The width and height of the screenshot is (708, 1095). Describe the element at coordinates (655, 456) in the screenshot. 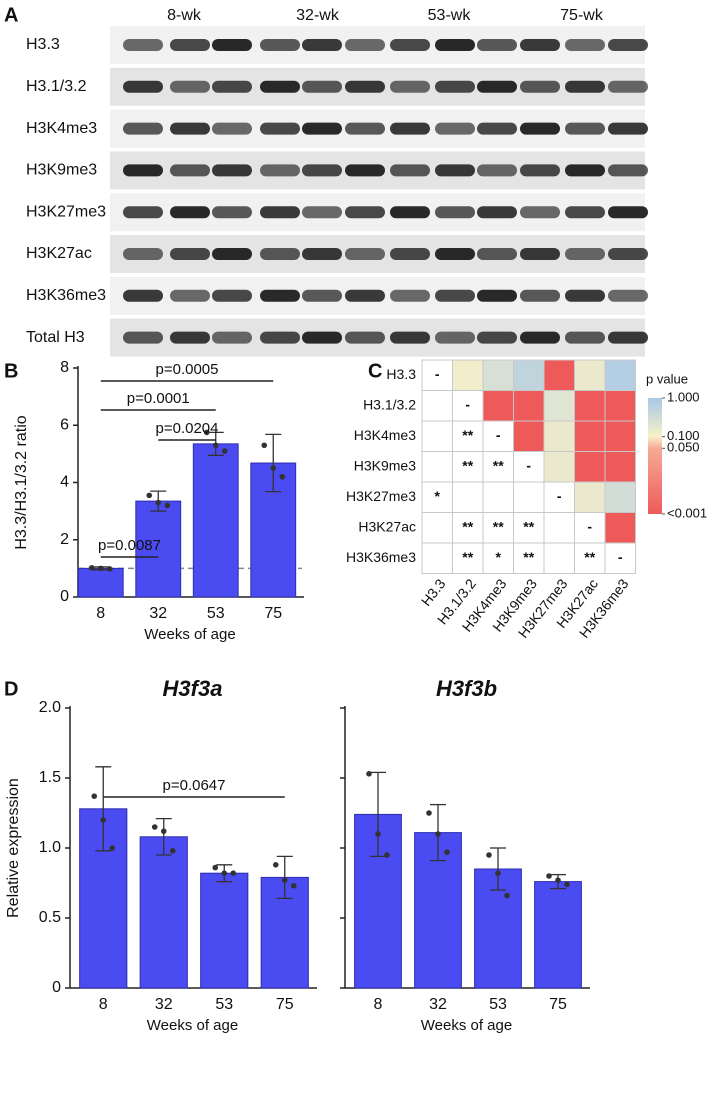

I see `colorbar` at that location.